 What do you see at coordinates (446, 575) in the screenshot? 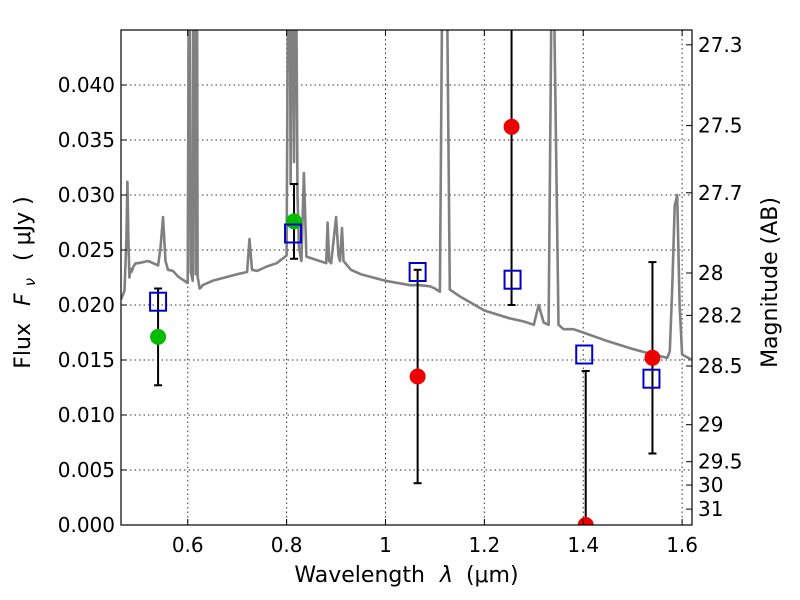
I see `x-axis-label-symbol: λ` at bounding box center [446, 575].